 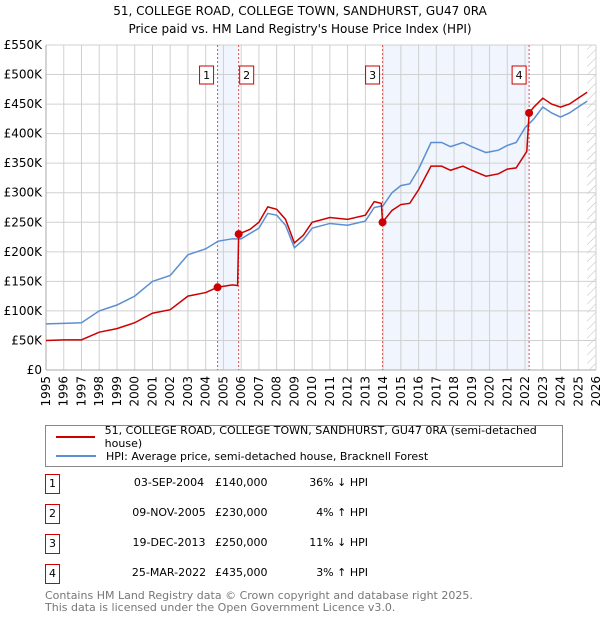 What do you see at coordinates (24, 163) in the screenshot?
I see `y-tick-label: £350K` at bounding box center [24, 163].